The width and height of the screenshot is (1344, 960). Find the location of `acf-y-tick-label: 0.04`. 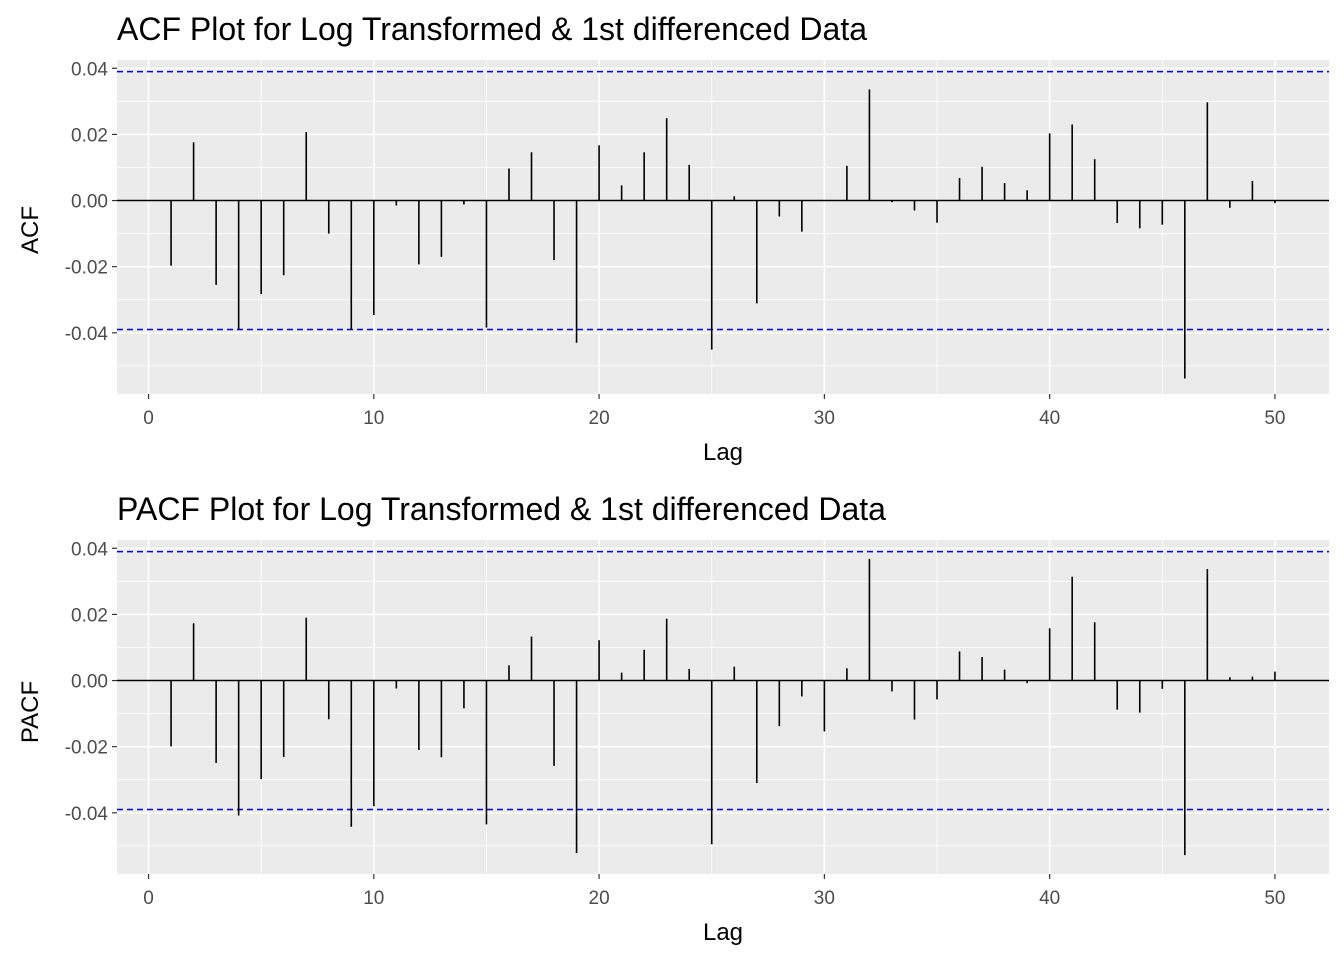

acf-y-tick-label: 0.04 is located at coordinates (89, 69).